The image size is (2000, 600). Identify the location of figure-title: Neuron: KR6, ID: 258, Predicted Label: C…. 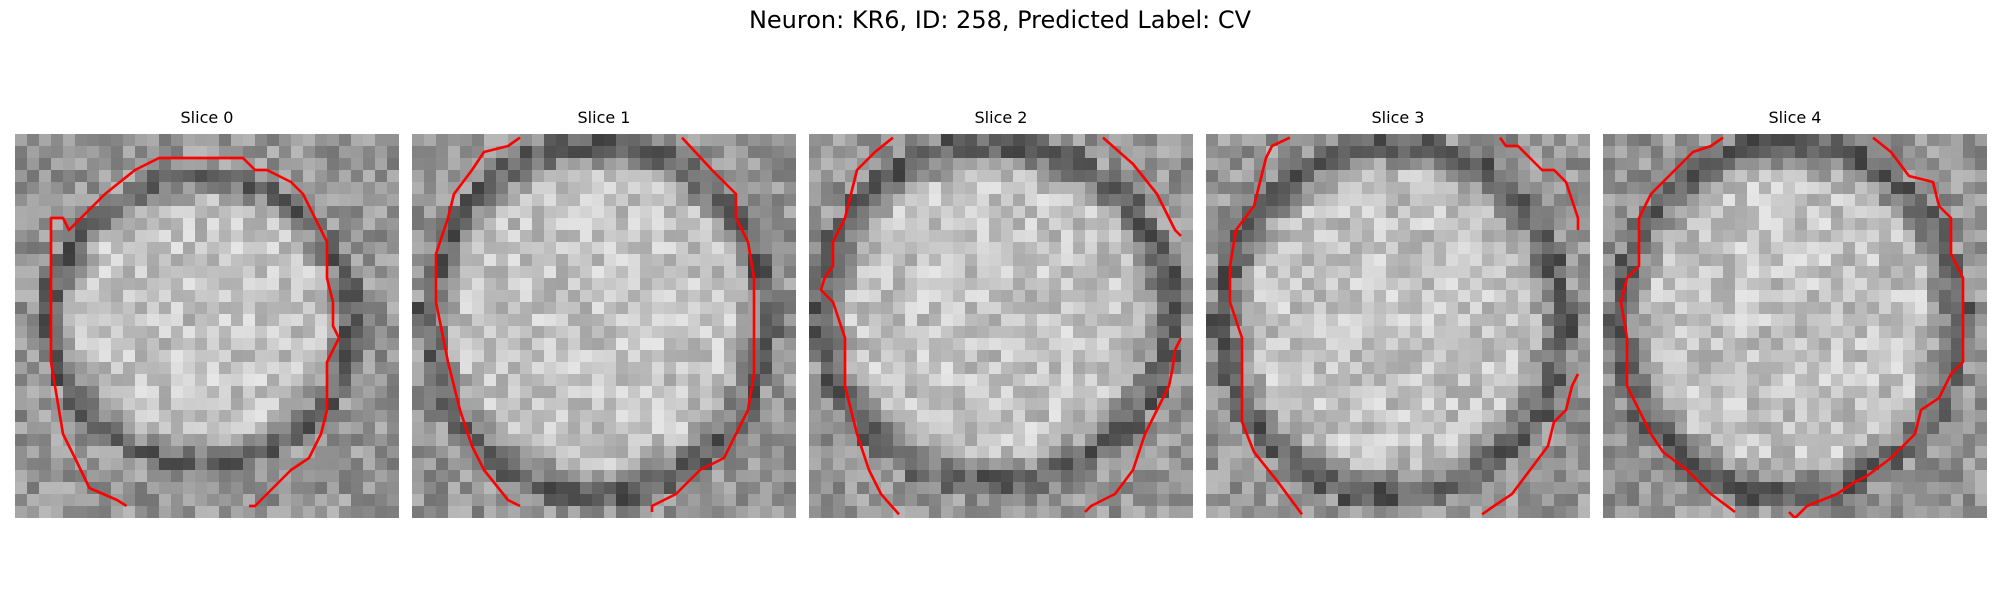
(1000, 20).